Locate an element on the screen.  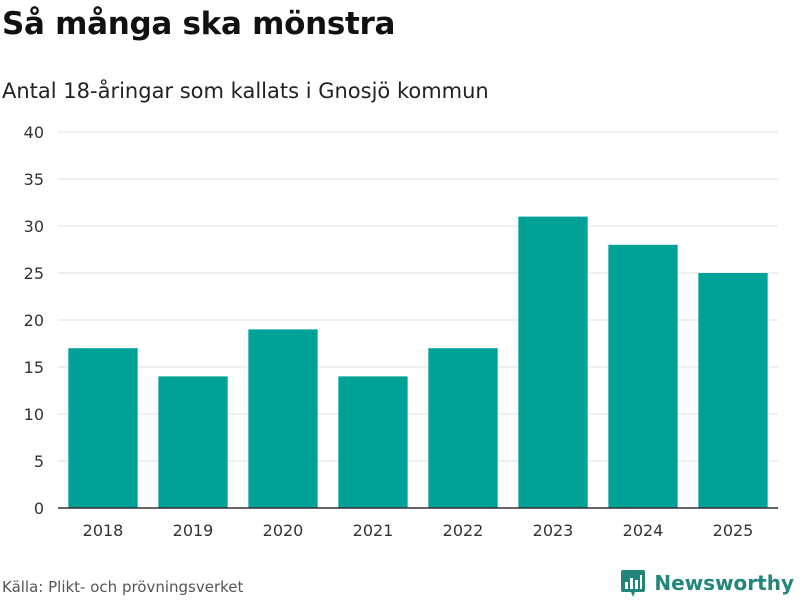
y-axis-ticks: 0 5 10 15 20 25 30 35 40 is located at coordinates (34, 320).